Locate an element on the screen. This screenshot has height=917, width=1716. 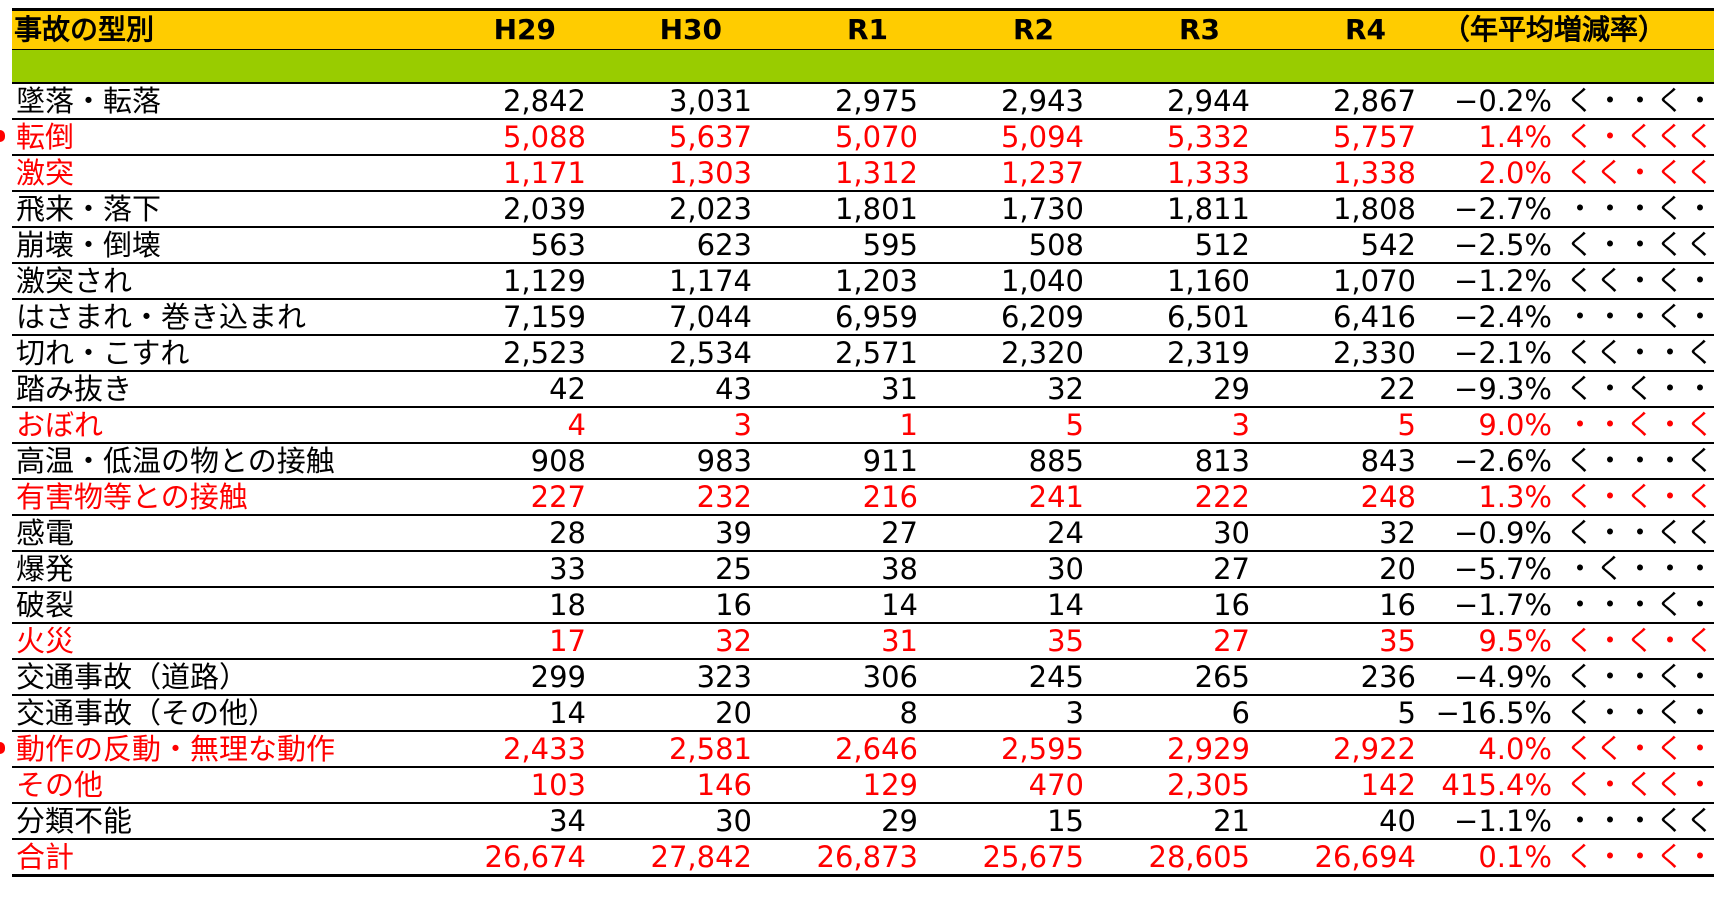
table-row: 交通事故（道路） 299 323 306 245 265 236 −4.9% く・・く・ is located at coordinates (863, 677).